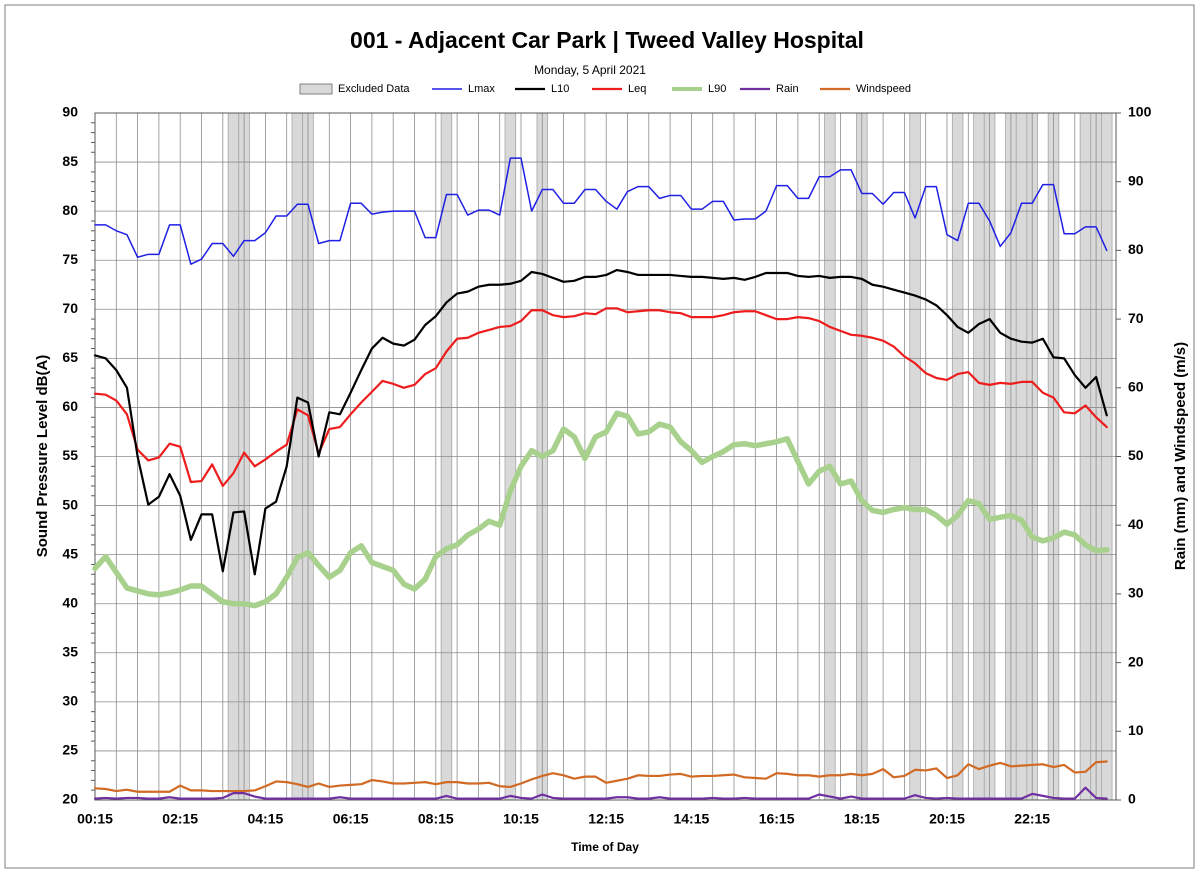  Describe the element at coordinates (787, 89) in the screenshot. I see `legend-label: Rain` at that location.